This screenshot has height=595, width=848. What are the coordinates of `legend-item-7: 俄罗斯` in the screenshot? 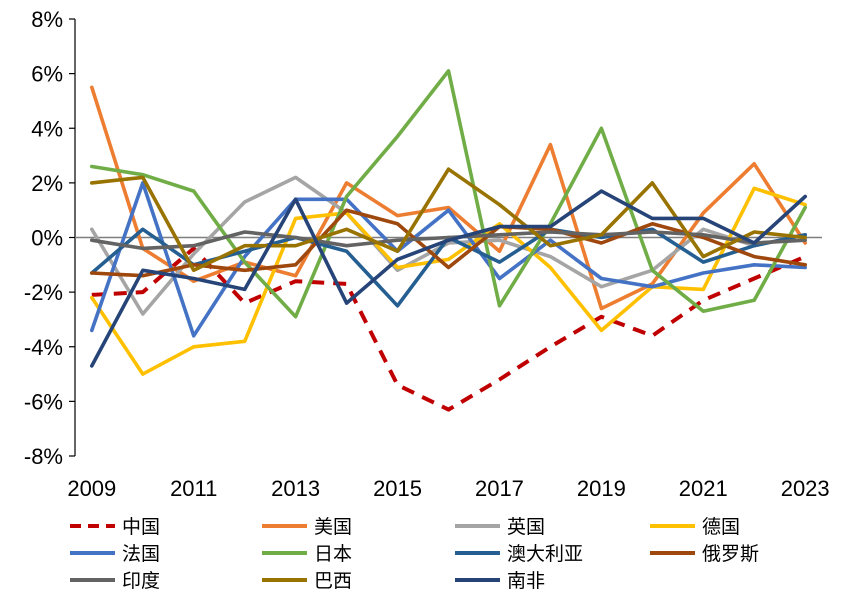 It's located at (704, 554).